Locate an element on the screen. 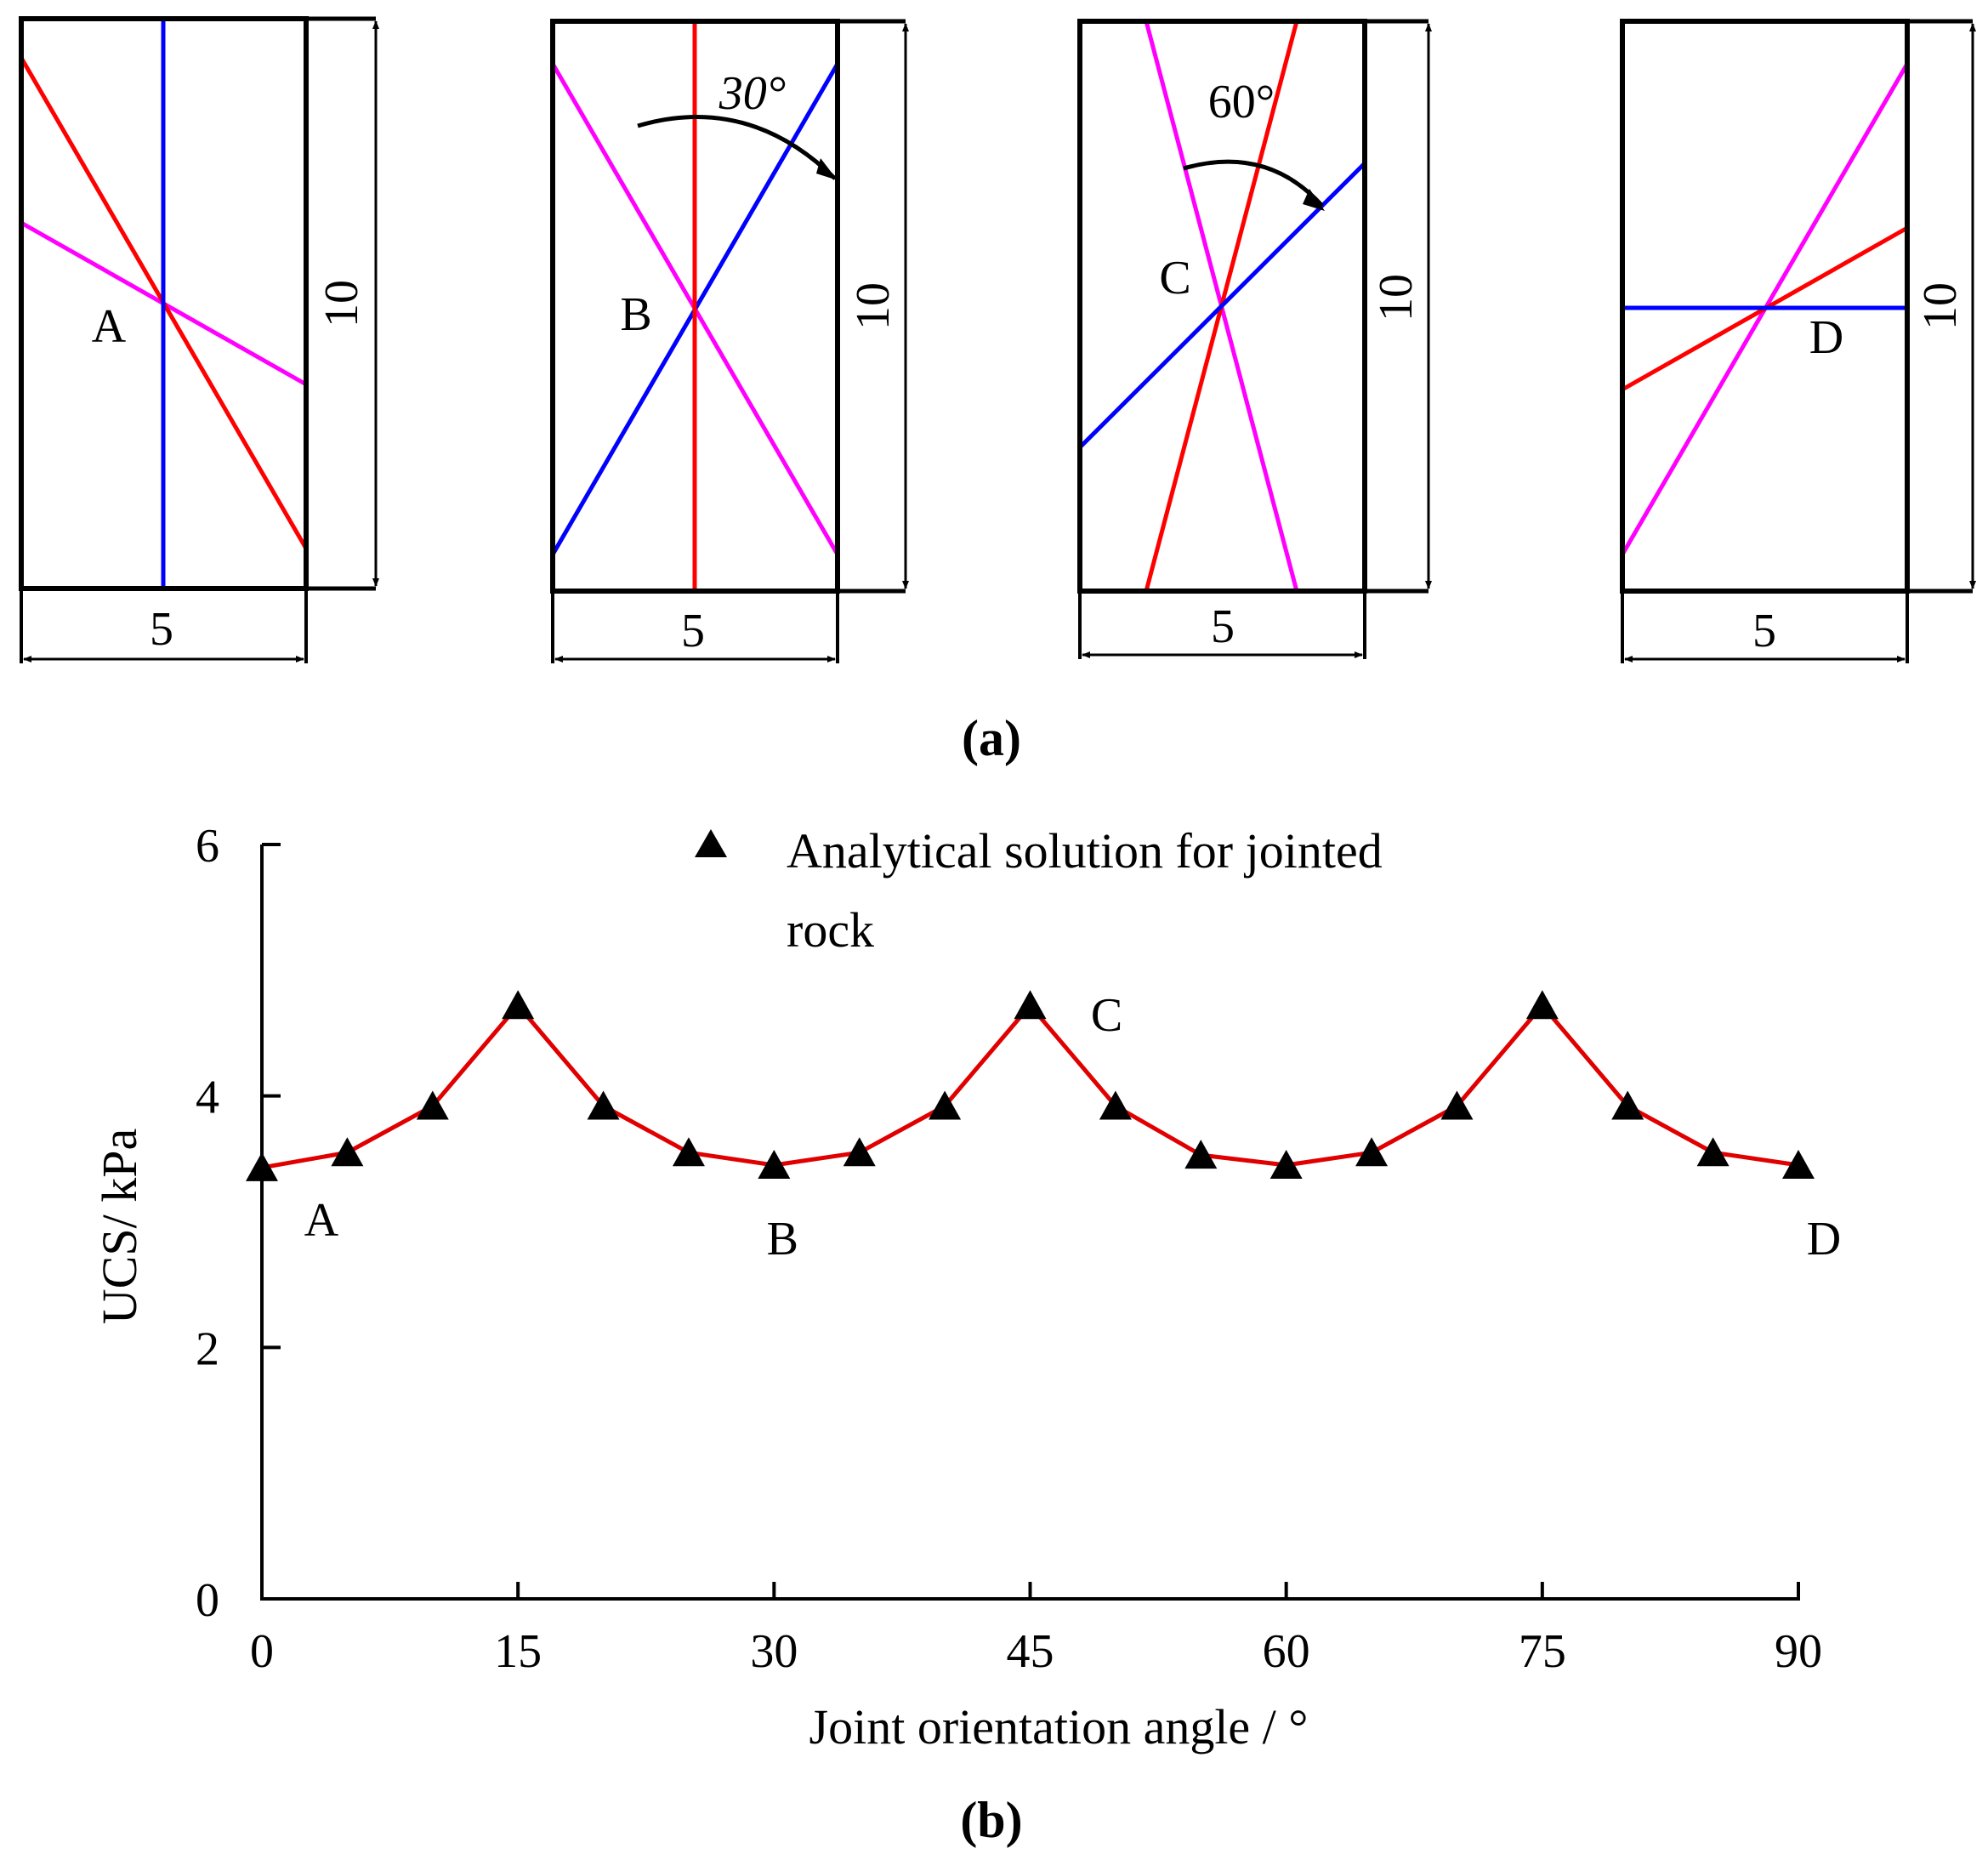 This screenshot has height=1871, width=1988. point-label-b: B is located at coordinates (635, 314).